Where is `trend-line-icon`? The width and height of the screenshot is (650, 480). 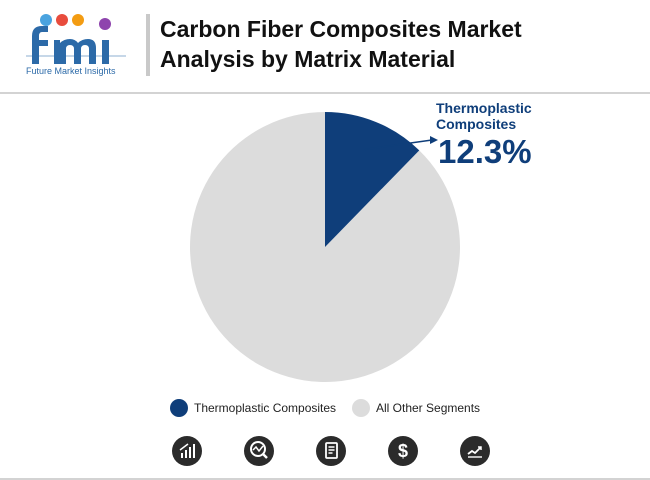 trend-line-icon is located at coordinates (475, 451).